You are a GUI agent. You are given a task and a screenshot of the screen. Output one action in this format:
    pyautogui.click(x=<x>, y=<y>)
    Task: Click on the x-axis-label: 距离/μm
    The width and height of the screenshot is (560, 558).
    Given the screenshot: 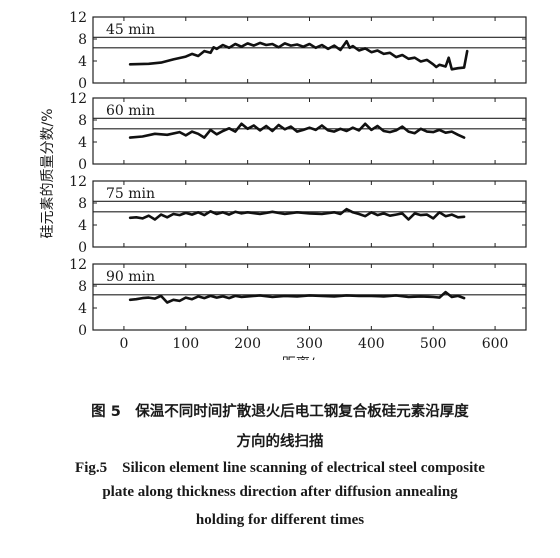 What is the action you would take?
    pyautogui.click(x=309, y=357)
    